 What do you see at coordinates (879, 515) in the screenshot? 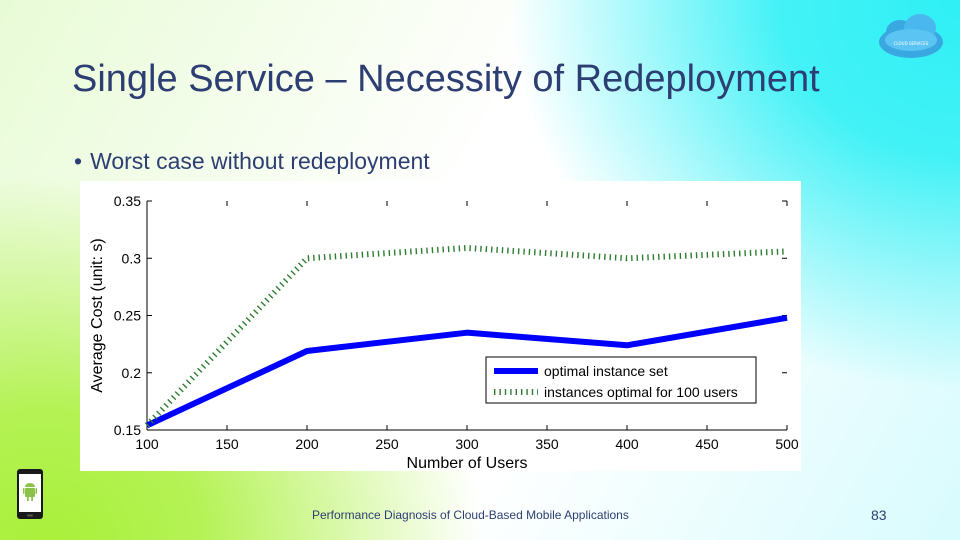
I see `page-number: 83` at bounding box center [879, 515].